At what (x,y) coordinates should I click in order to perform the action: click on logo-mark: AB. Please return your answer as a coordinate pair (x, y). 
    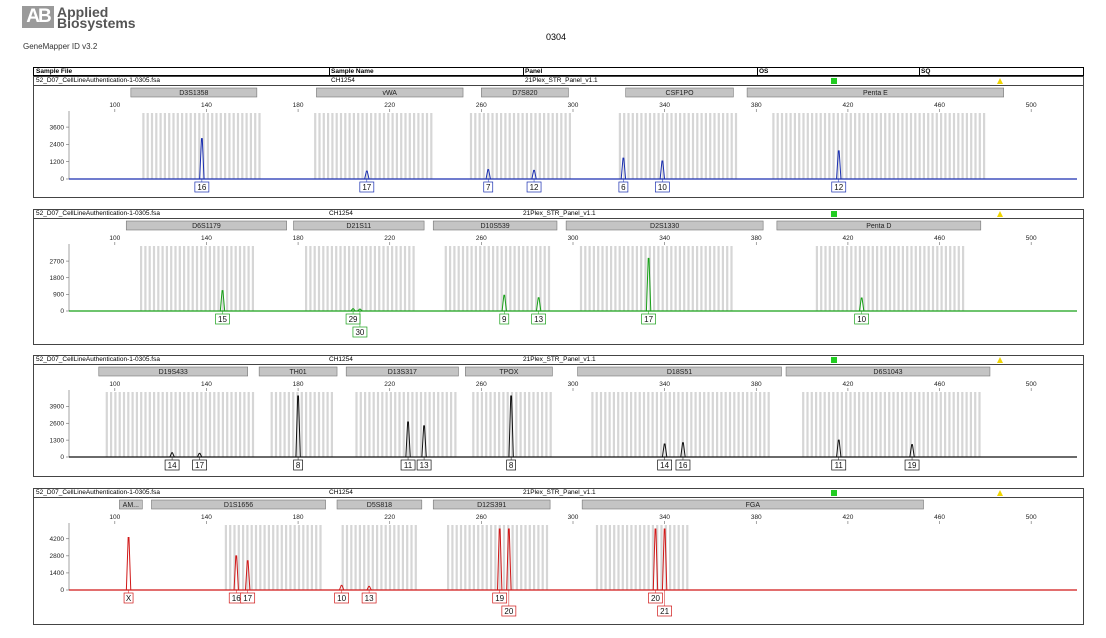
    Looking at the image, I should click on (38, 17).